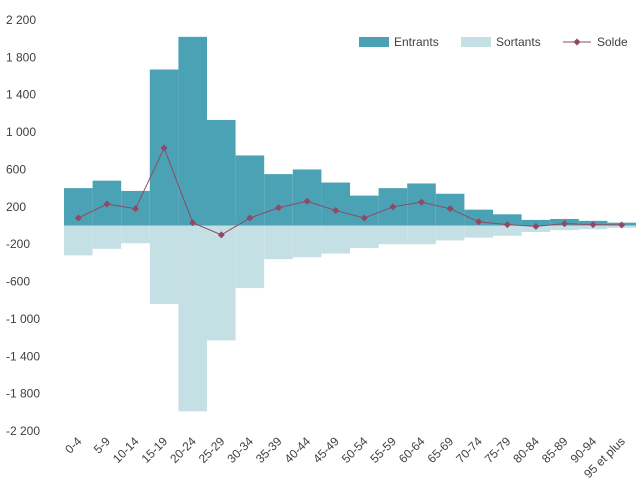  Describe the element at coordinates (155, 450) in the screenshot. I see `x-tick-label: 15-19` at that location.